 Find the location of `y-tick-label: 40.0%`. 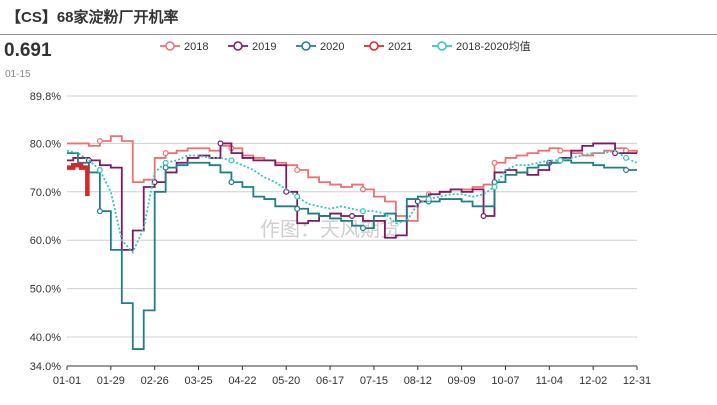

y-tick-label: 40.0% is located at coordinates (45, 338).